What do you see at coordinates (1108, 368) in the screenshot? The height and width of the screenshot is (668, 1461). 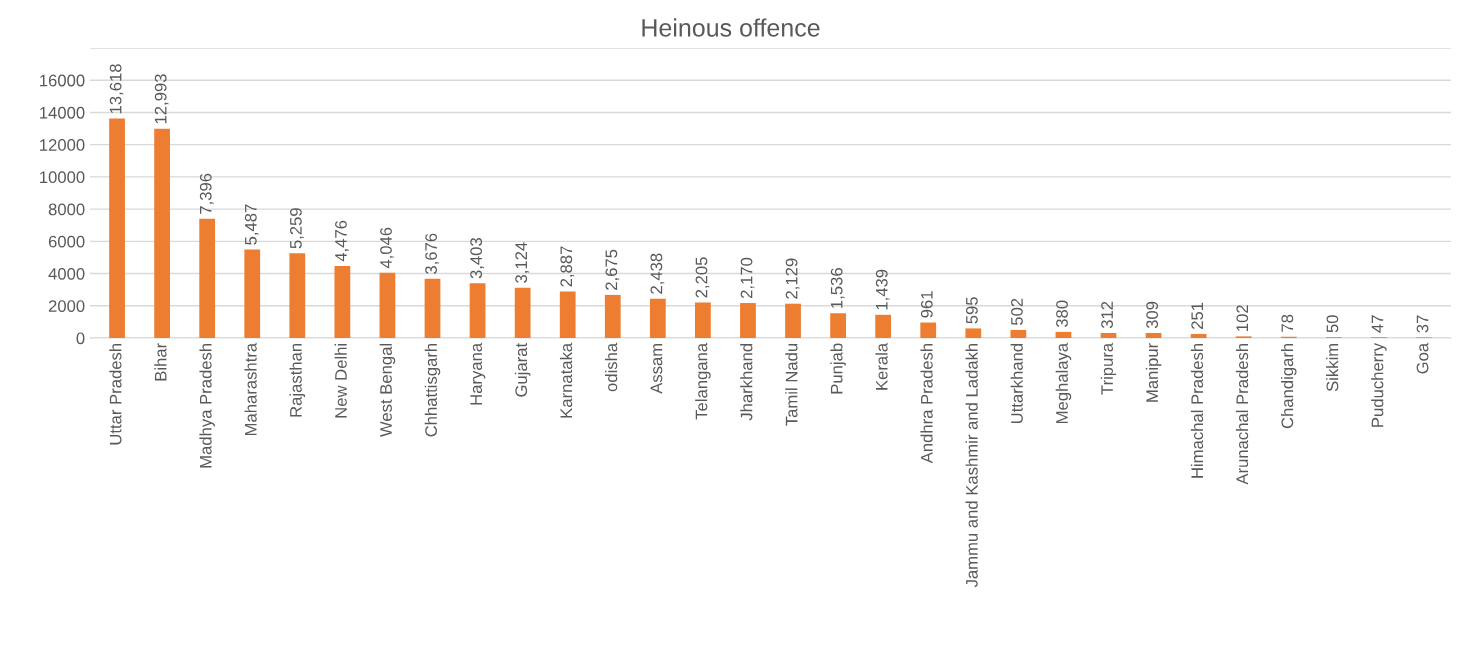 I see `x-tick-label: Tripura` at bounding box center [1108, 368].